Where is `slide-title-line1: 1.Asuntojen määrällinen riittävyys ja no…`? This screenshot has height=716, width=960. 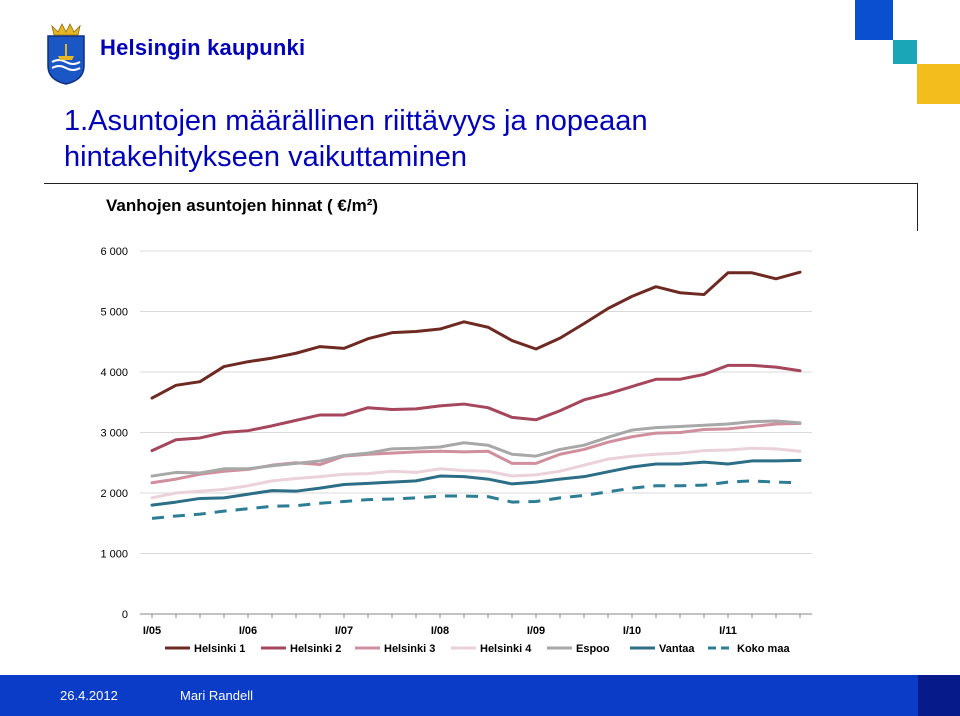 slide-title-line1: 1.Asuntojen määrällinen riittävyys ja no… is located at coordinates (356, 121).